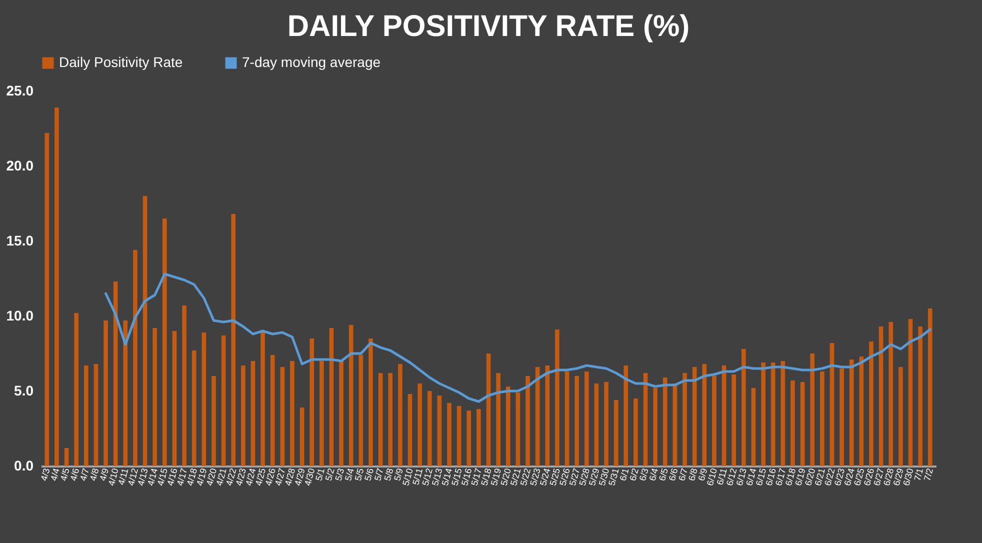 This screenshot has width=982, height=543. What do you see at coordinates (20, 316) in the screenshot?
I see `y-tick-label: 10.0` at bounding box center [20, 316].